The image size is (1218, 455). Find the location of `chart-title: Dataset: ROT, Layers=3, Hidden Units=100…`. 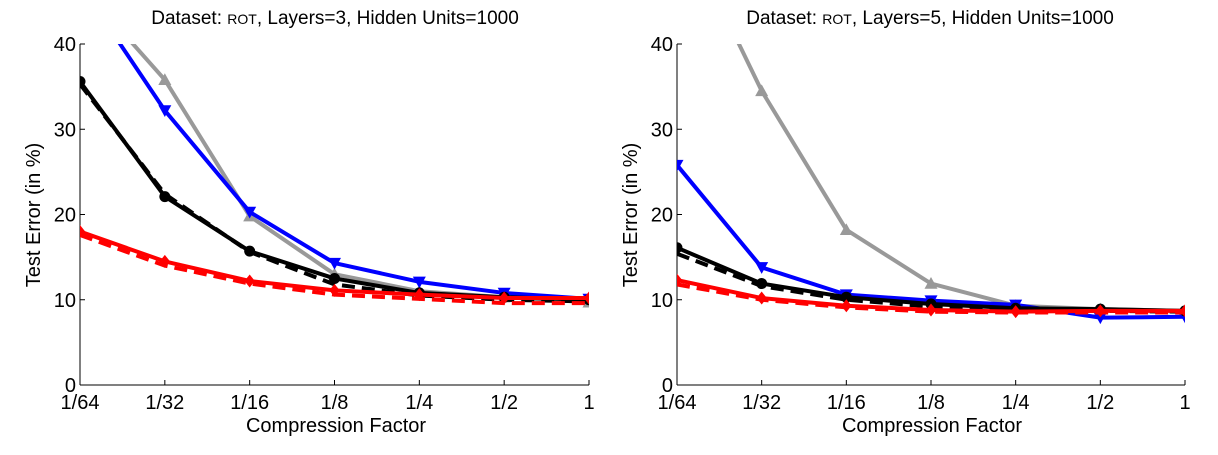

chart-title: Dataset: ROT, Layers=3, Hidden Units=100… is located at coordinates (335, 18).